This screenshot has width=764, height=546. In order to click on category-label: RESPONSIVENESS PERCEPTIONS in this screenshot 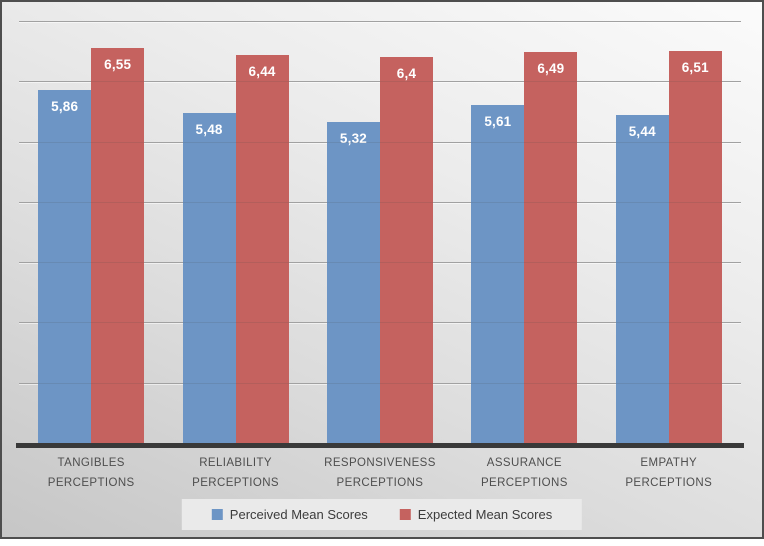, I will do `click(380, 473)`.